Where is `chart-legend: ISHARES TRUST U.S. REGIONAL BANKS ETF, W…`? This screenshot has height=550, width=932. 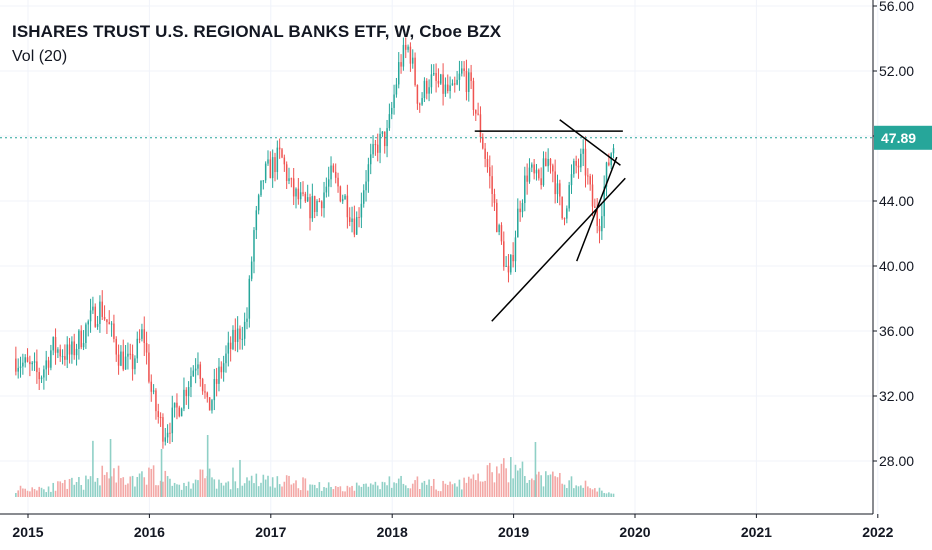 chart-legend: ISHARES TRUST U.S. REGIONAL BANKS ETF, W… is located at coordinates (256, 44).